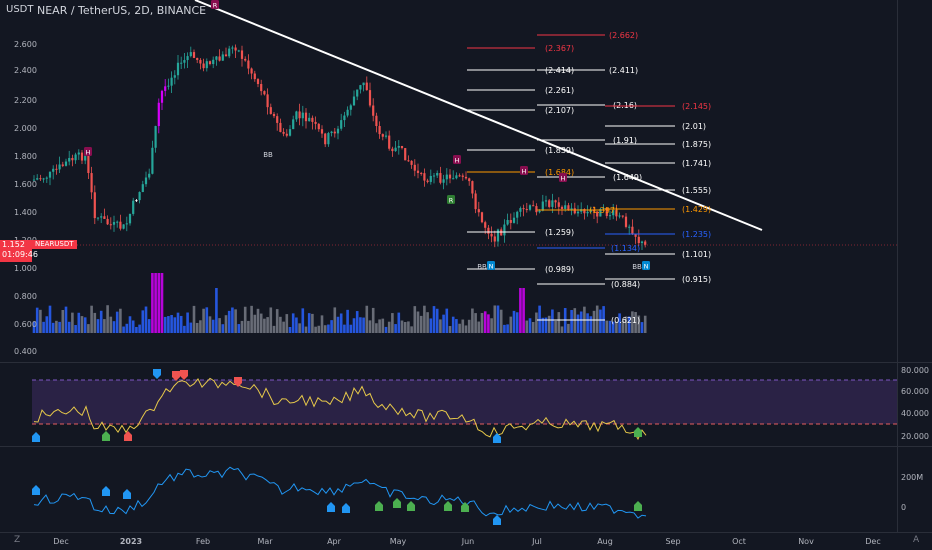 This screenshot has width=932, height=550. I want to click on price-tick: 2.000, so click(25, 128).